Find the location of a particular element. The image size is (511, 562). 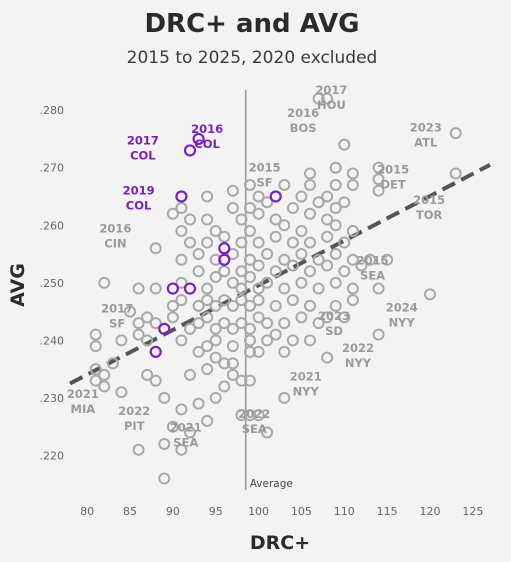

x-tick-label: 120 is located at coordinates (430, 511).